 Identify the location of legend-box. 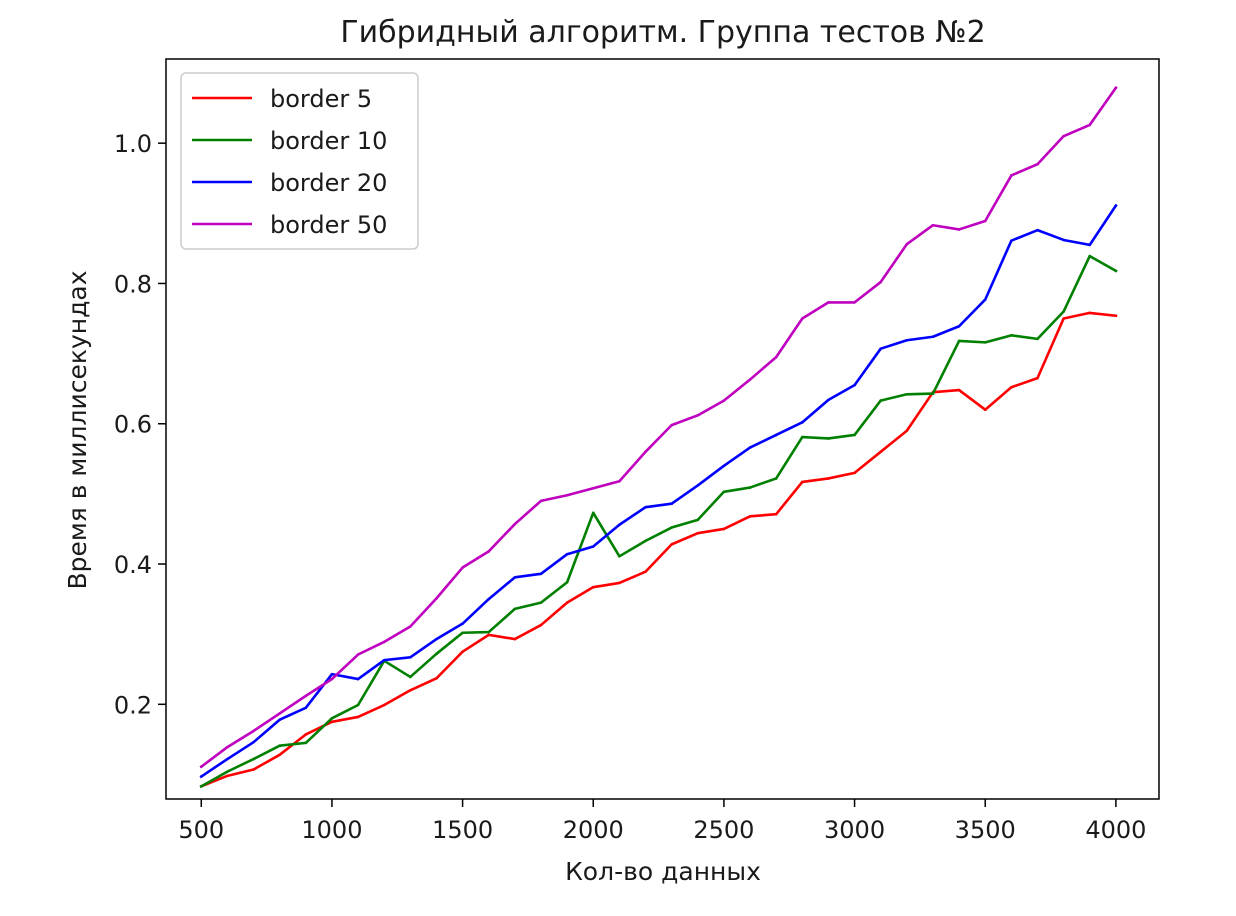
(299, 161).